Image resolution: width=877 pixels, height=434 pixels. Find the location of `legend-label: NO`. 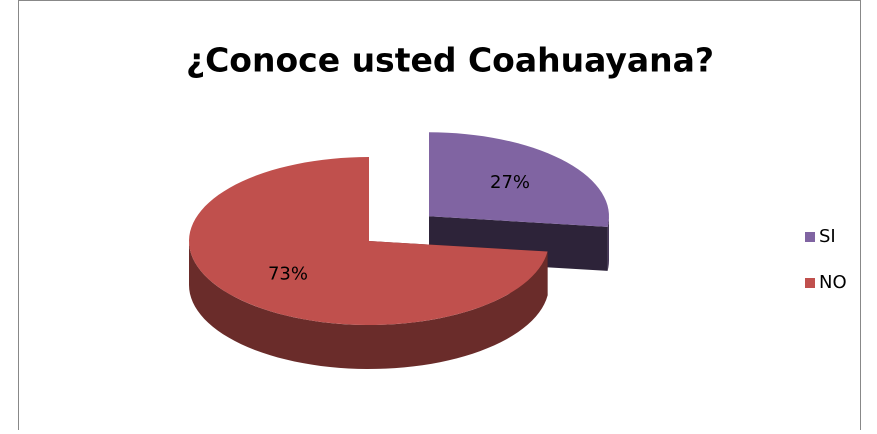

legend-label: NO is located at coordinates (833, 282).